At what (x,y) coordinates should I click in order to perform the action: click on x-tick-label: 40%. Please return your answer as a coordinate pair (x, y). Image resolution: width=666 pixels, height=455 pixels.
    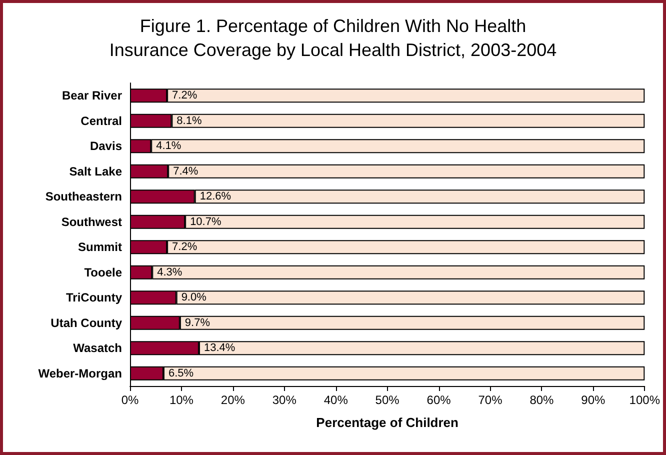
    Looking at the image, I should click on (336, 400).